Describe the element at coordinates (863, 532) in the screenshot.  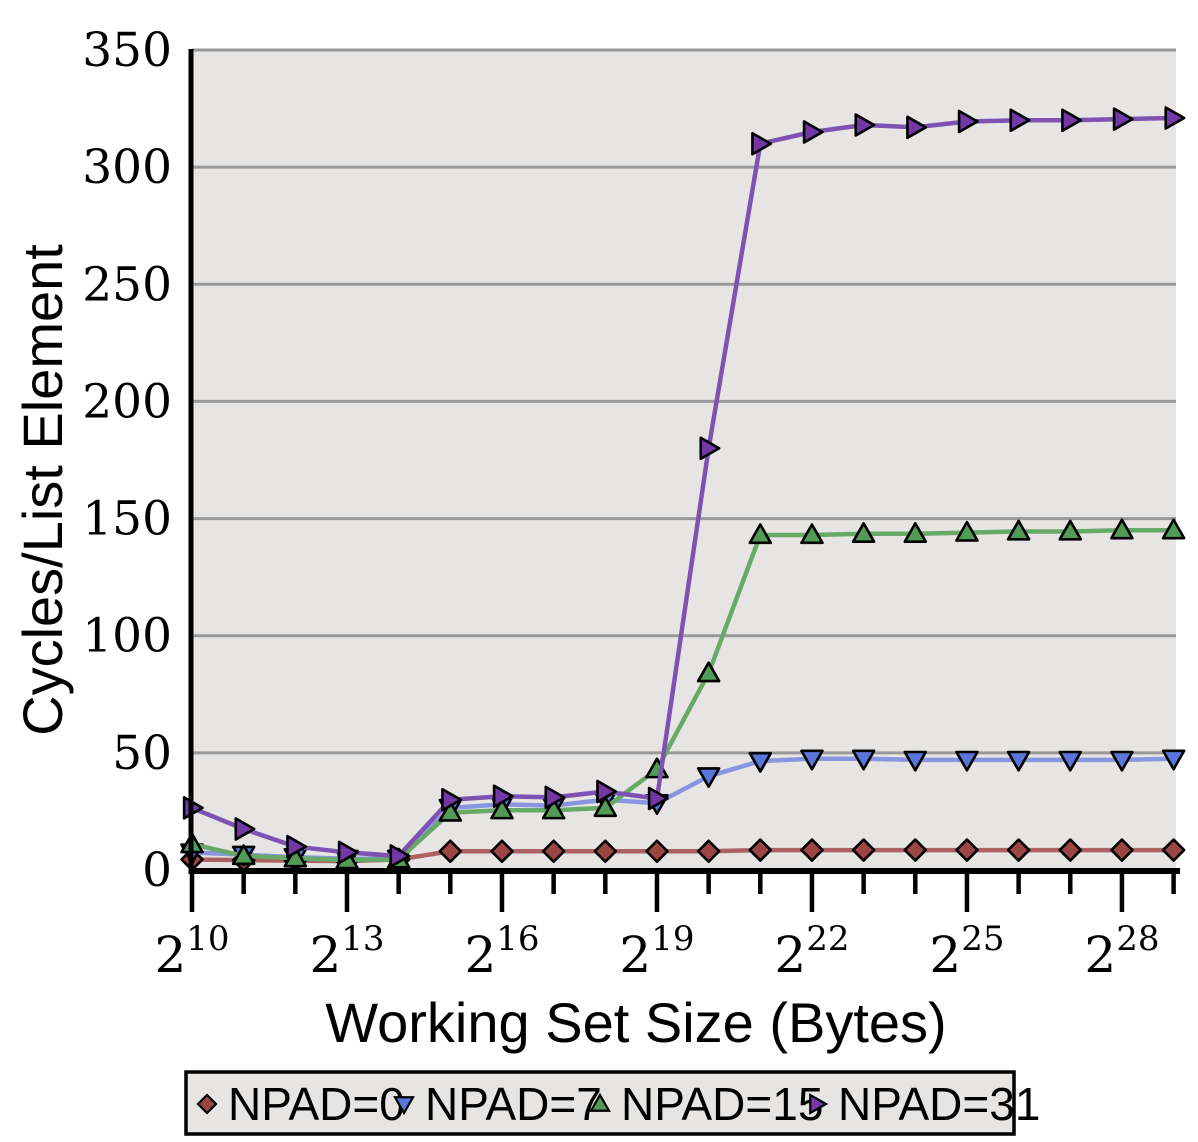
I see `marker-NPAD=15-2^23` at that location.